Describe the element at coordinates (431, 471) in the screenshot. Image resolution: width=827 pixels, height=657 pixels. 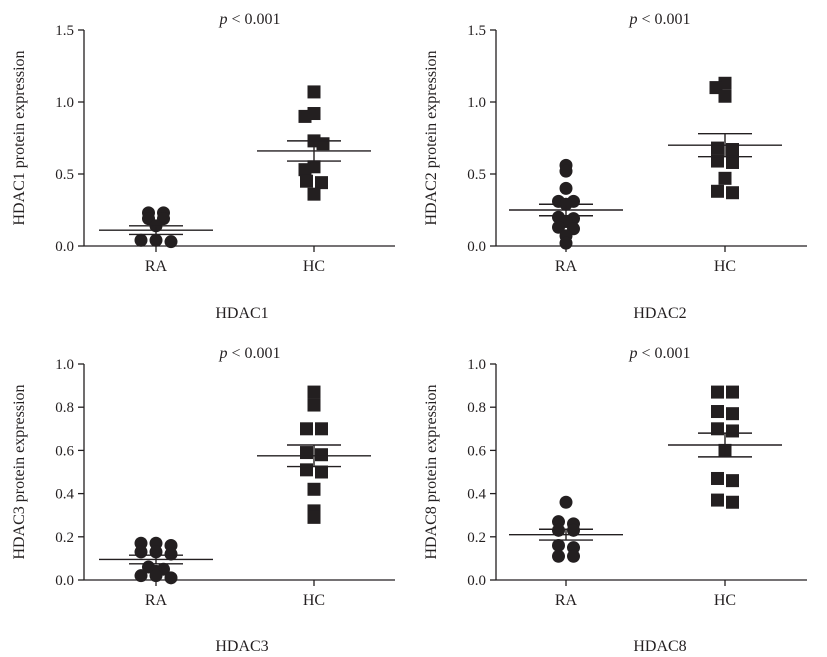
I see `y-axis-label: HDAC8 protein expression` at that location.